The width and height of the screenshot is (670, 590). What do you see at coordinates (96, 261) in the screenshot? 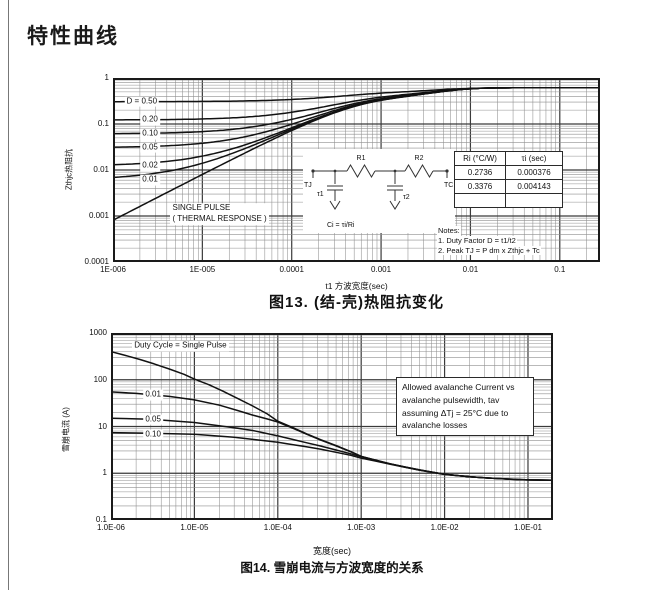
I see `y-tick-label: 0.0001` at bounding box center [96, 261].